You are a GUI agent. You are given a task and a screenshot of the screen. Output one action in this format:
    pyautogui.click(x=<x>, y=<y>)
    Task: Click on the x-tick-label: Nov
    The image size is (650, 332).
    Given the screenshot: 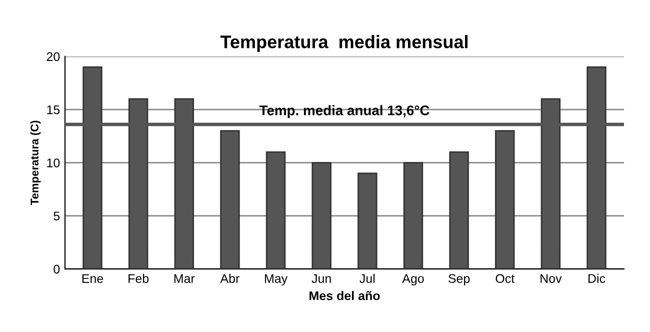 What is the action you would take?
    pyautogui.click(x=551, y=278)
    